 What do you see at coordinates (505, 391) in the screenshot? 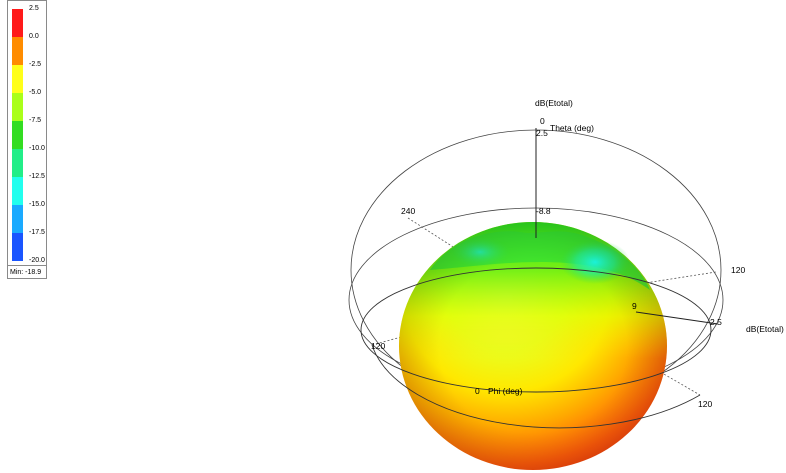
I see `phi-axis-label: Phi (deg)` at bounding box center [505, 391].